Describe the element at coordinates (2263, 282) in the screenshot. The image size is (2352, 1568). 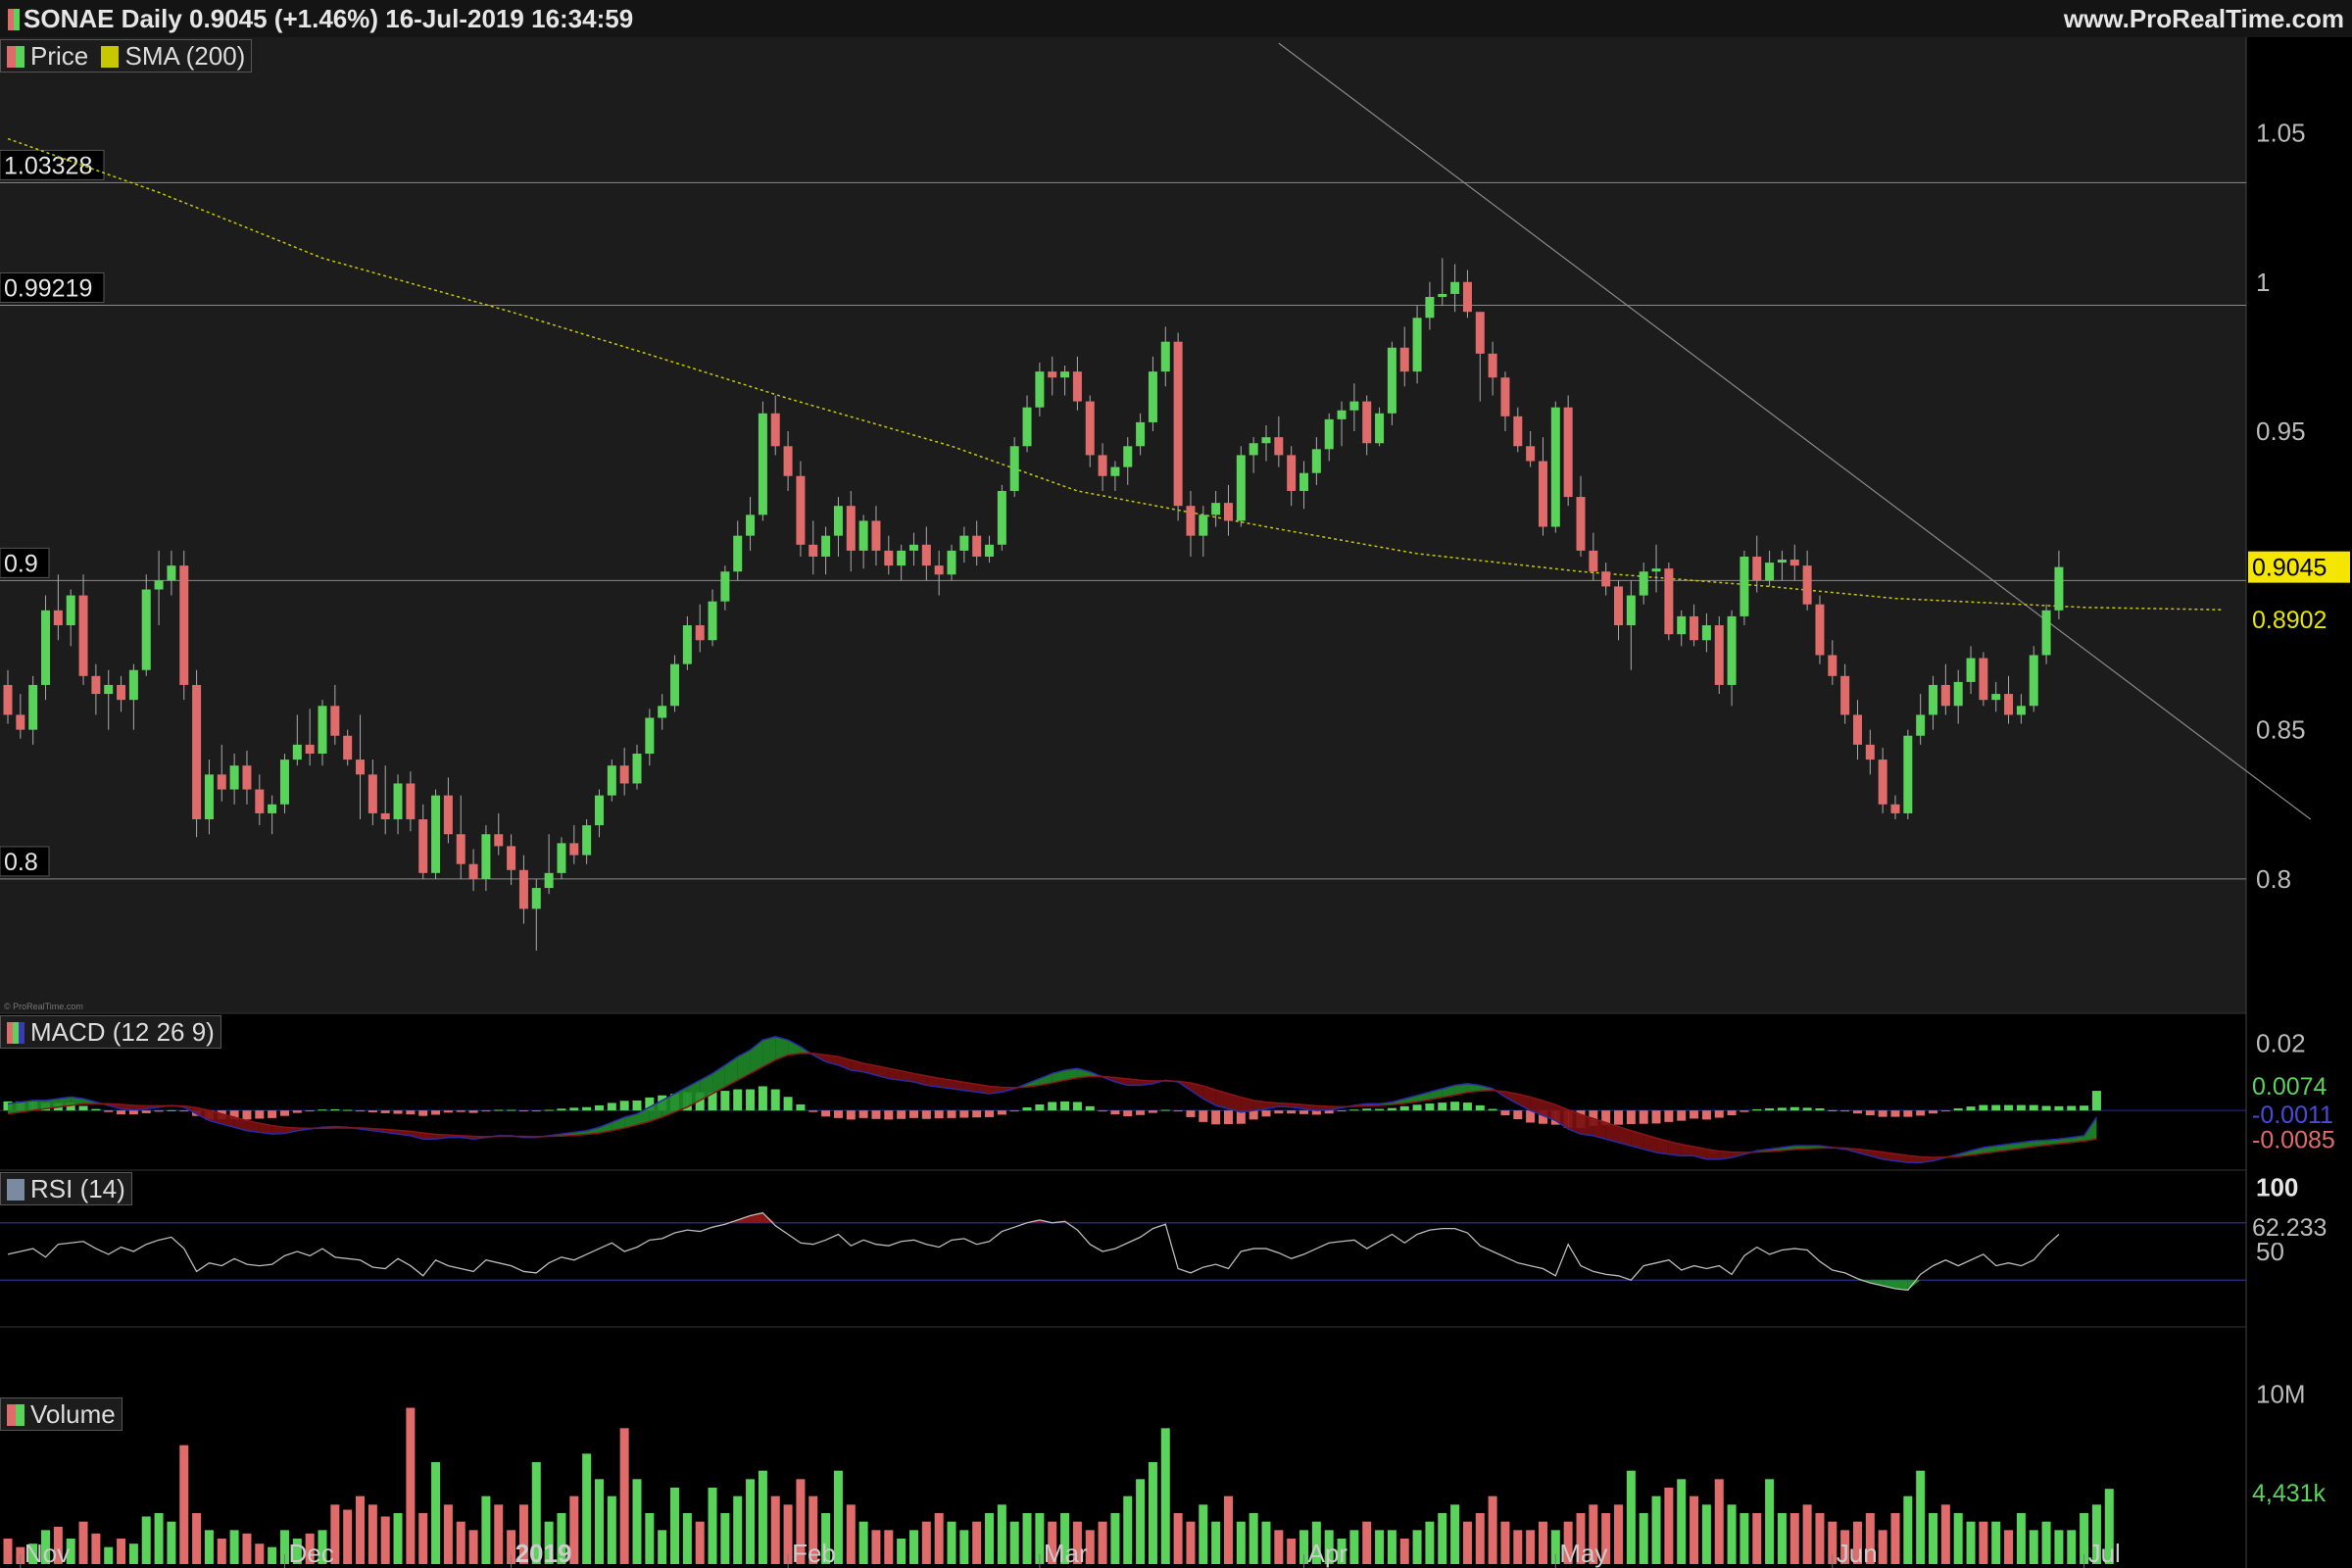
I see `price-tick-label: 1` at that location.